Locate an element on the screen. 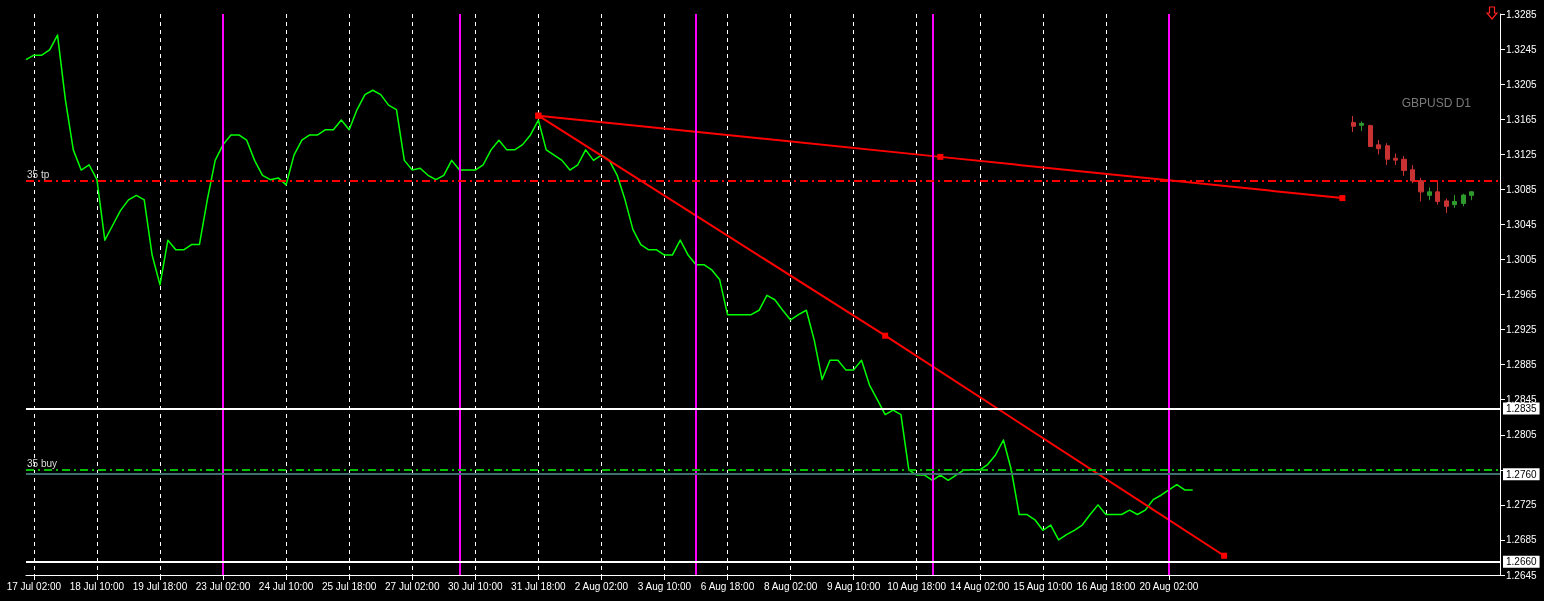 The height and width of the screenshot is (601, 1544). y-tick-label: 1.3085 is located at coordinates (1522, 189).